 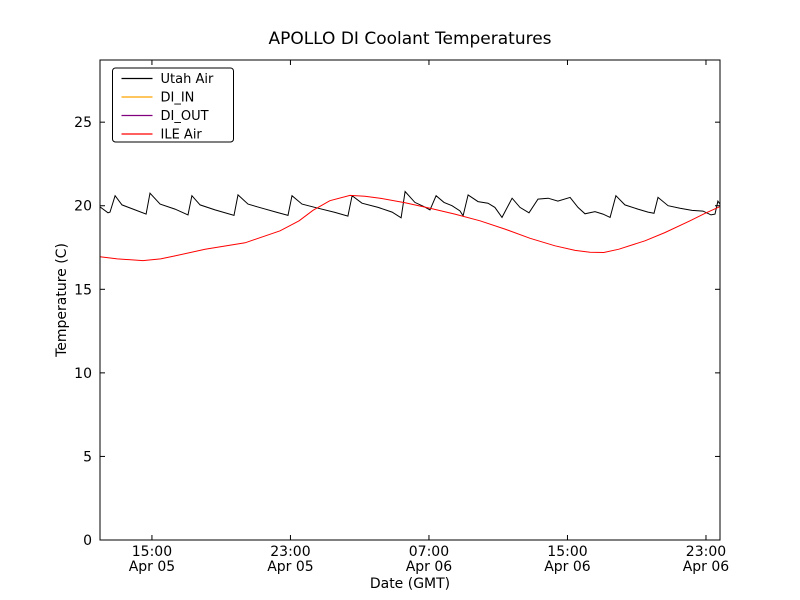 I want to click on y-tick-label: 15, so click(x=83, y=290).